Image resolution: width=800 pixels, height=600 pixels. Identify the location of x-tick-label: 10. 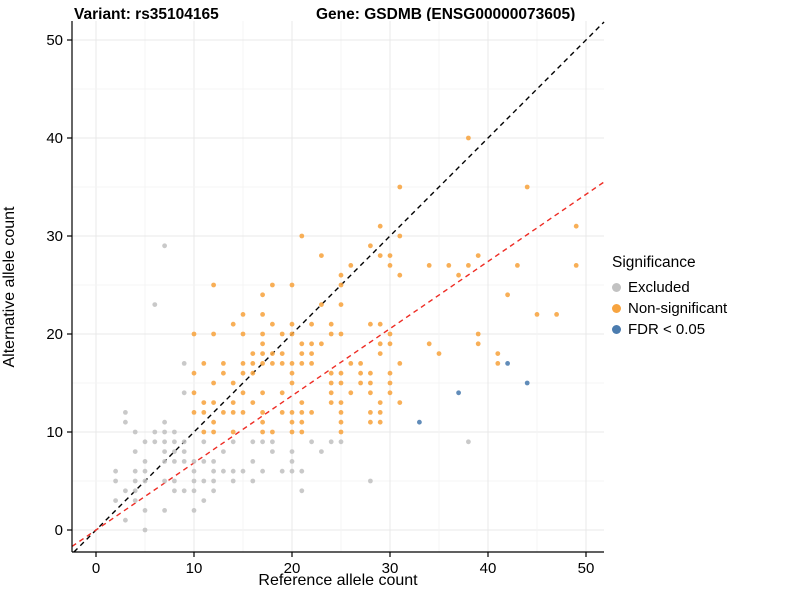
(194, 568).